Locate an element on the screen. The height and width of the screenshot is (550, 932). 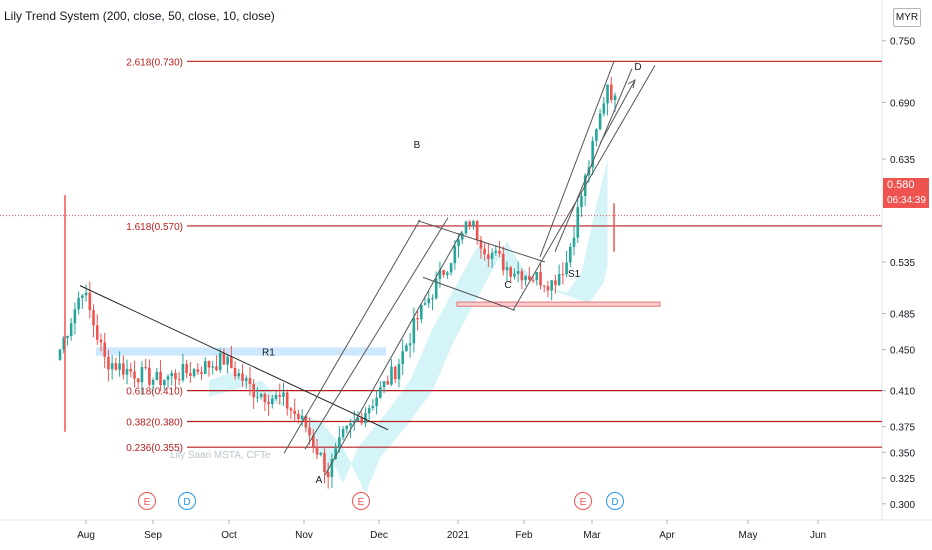
event-marker-dividend is located at coordinates (615, 501).